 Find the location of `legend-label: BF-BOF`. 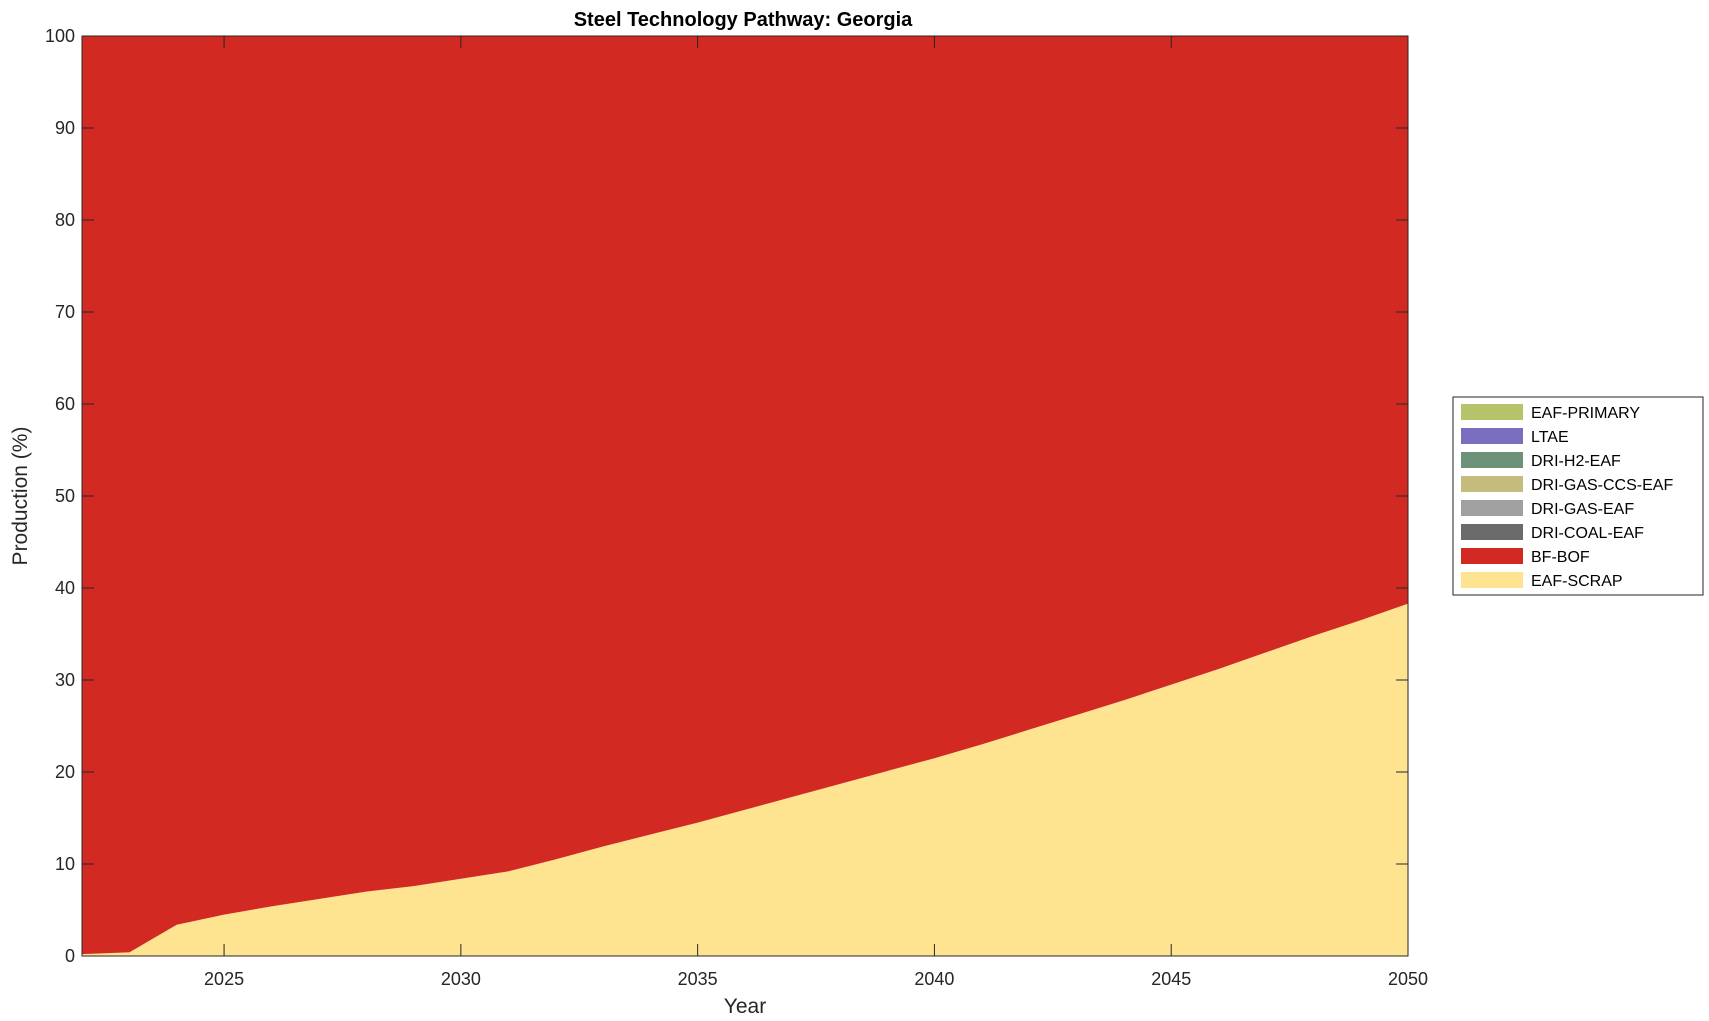

legend-label: BF-BOF is located at coordinates (1560, 557).